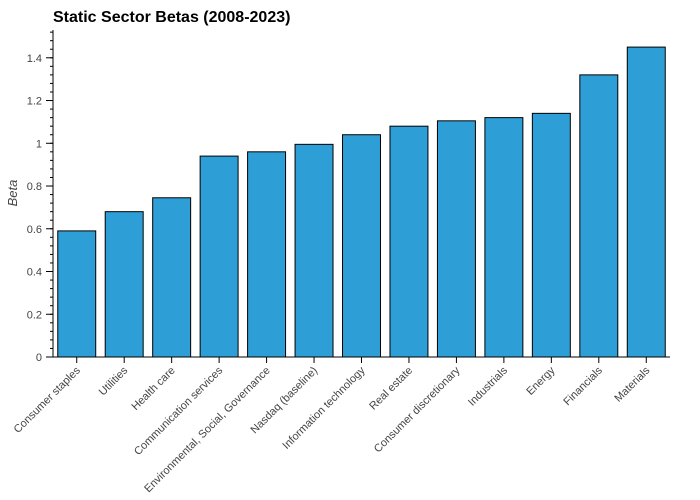 This screenshot has height=500, width=700. I want to click on y-tick-label: 0.2, so click(34, 315).